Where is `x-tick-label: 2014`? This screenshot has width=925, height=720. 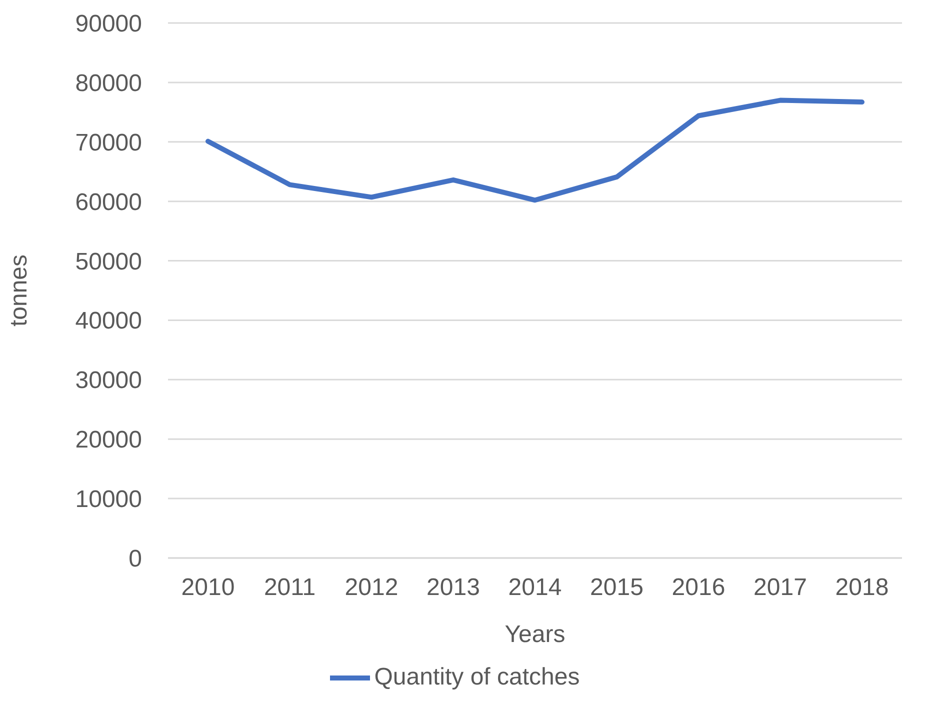 x-tick-label: 2014 is located at coordinates (535, 588).